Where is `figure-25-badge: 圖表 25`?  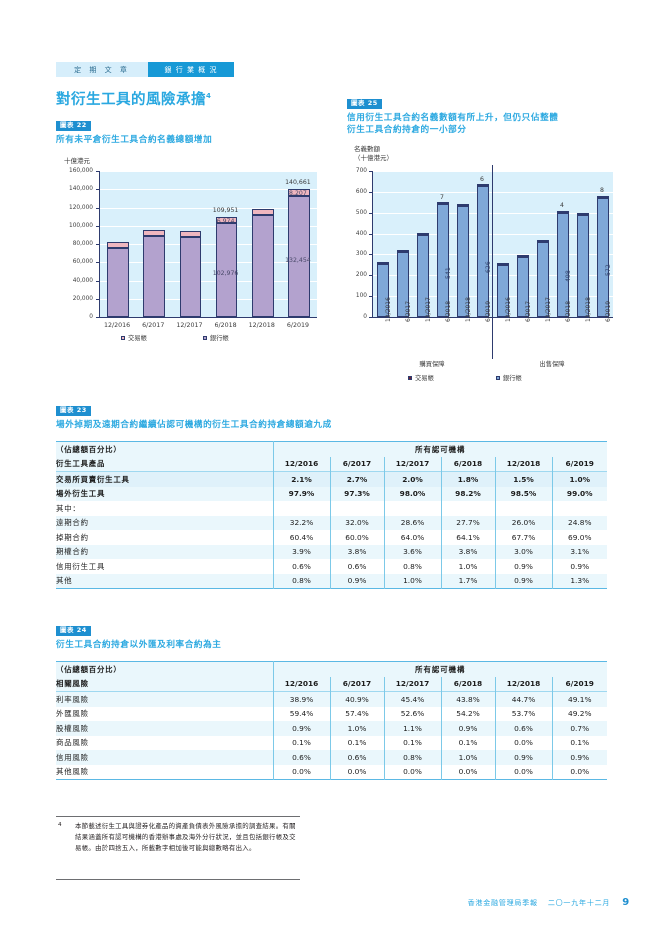
figure-25-badge: 圖表 25 is located at coordinates (364, 103).